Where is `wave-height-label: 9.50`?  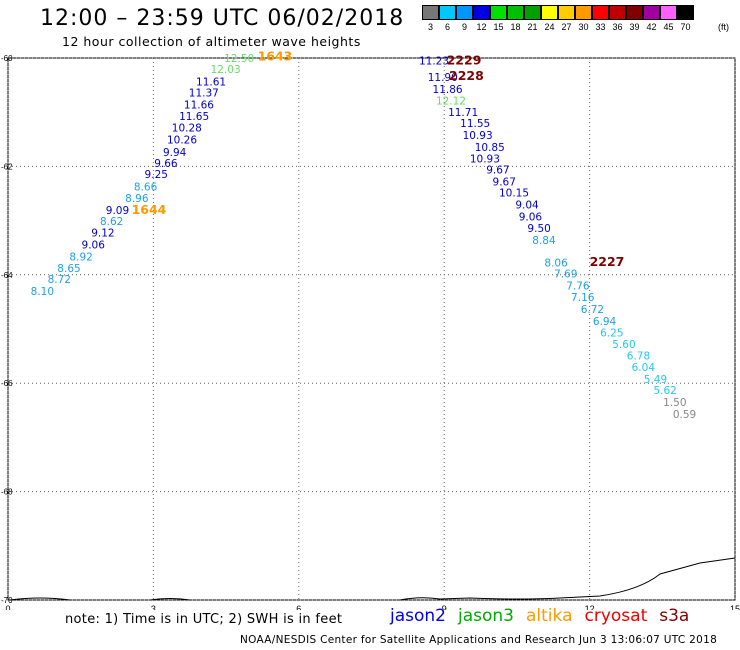 wave-height-label: 9.50 is located at coordinates (538, 229).